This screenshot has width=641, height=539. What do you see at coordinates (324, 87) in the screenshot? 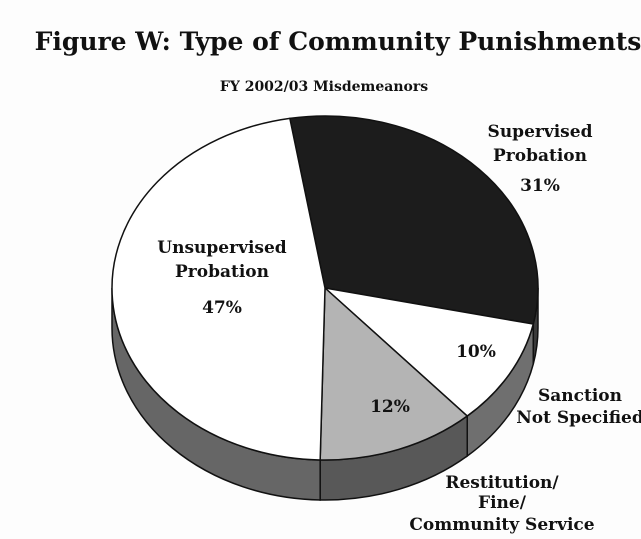
I see `chart-subtitle: FY 2002/03 Misdemeanors` at bounding box center [324, 87].